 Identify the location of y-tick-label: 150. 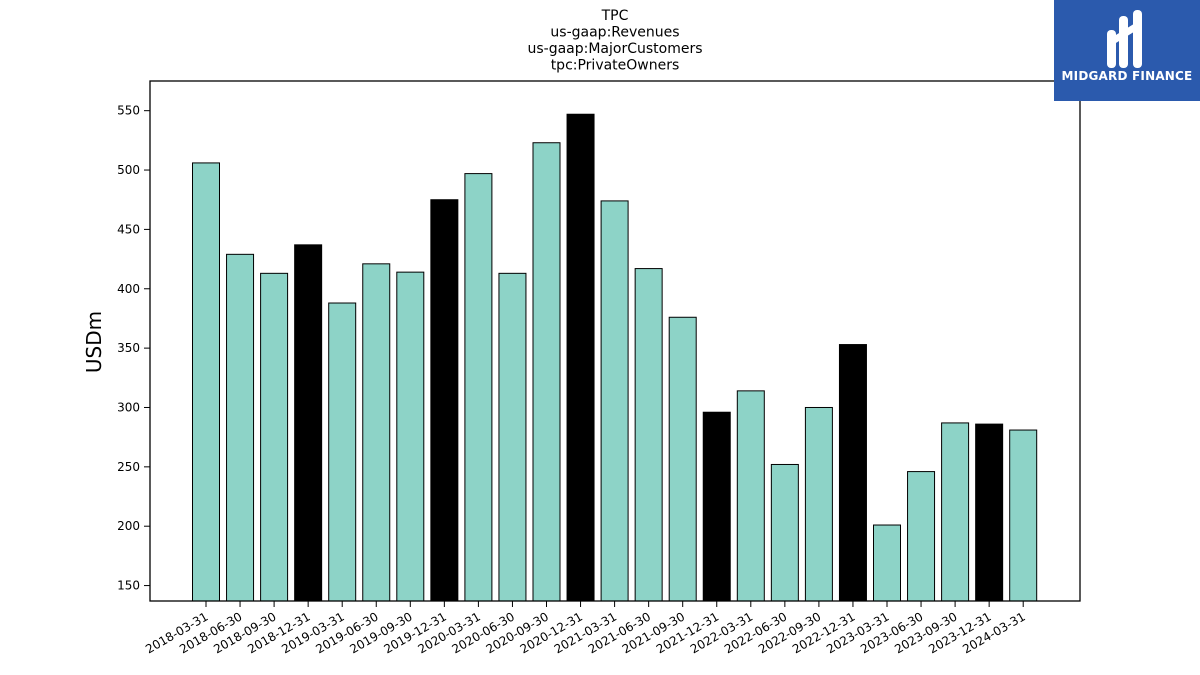
(128, 586).